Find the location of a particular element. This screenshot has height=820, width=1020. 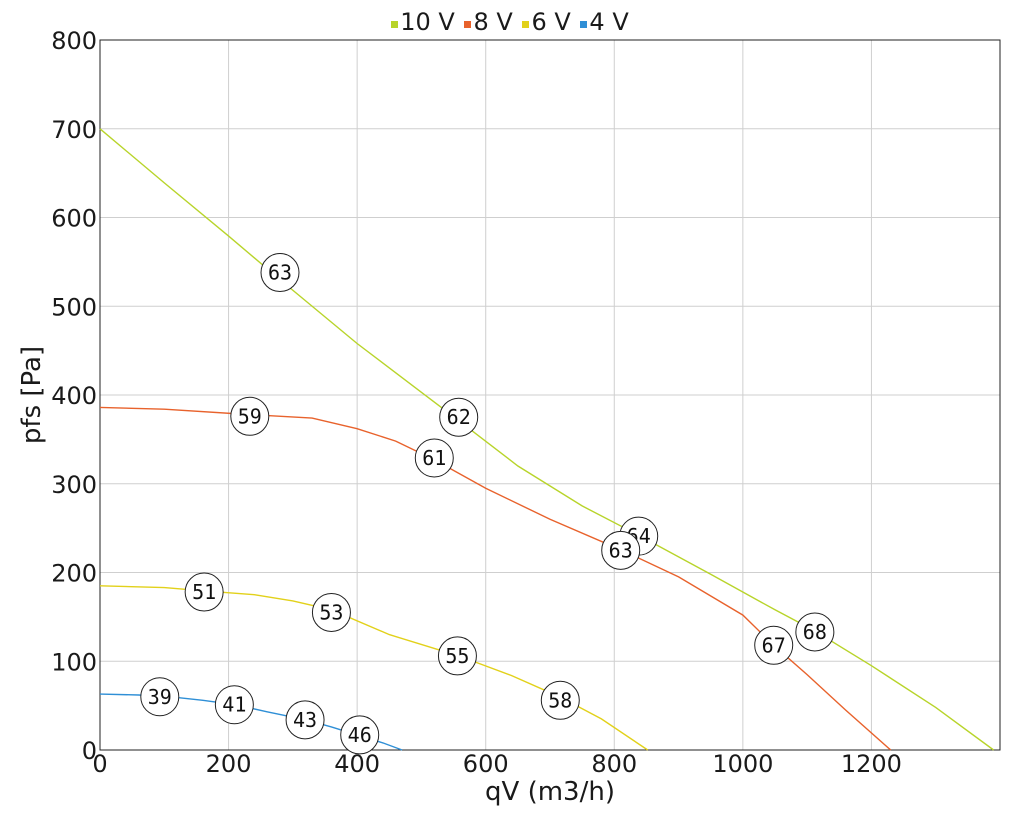

legend-item-10v: 10 V is located at coordinates (423, 22).